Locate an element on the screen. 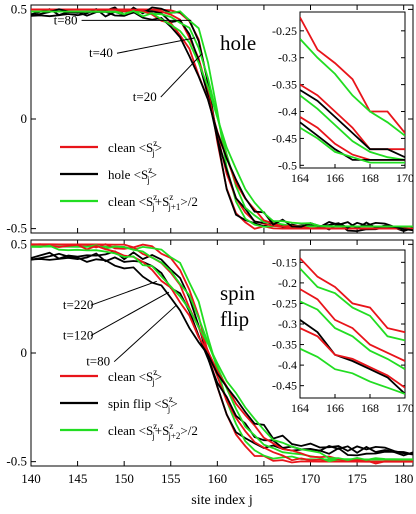  time-annotation: t=220 is located at coordinates (78, 304).